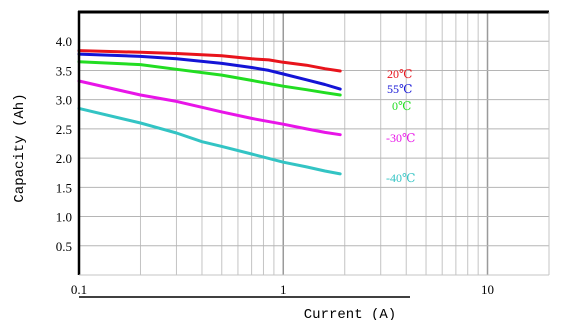  Describe the element at coordinates (64, 100) in the screenshot. I see `y-tick-label: 3.0` at that location.